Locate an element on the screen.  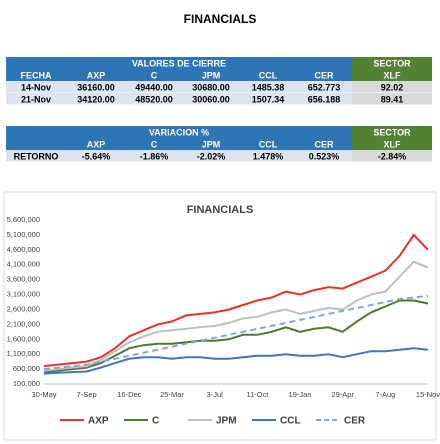
table-cell: 652.773 is located at coordinates (324, 87).